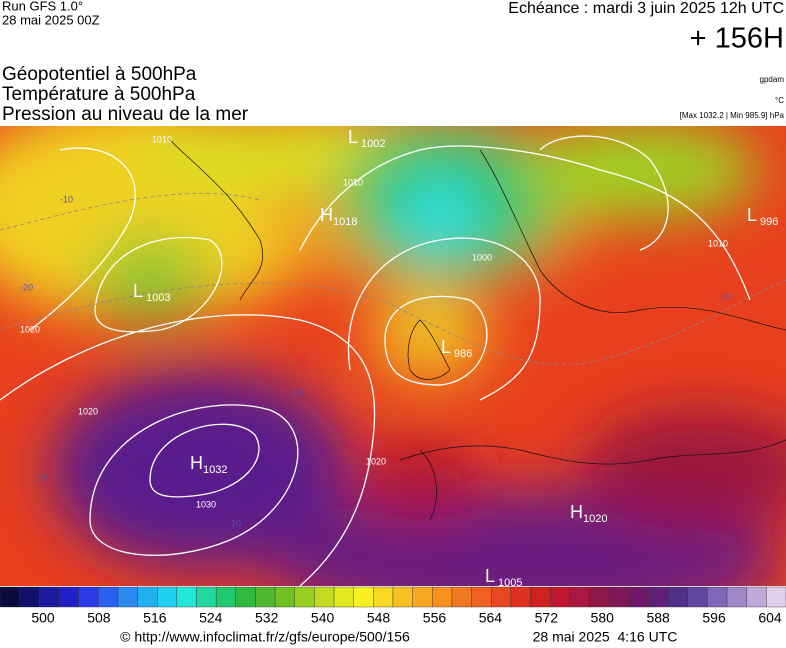 This screenshot has height=648, width=786. Describe the element at coordinates (779, 100) in the screenshot. I see `unit: °C` at that location.